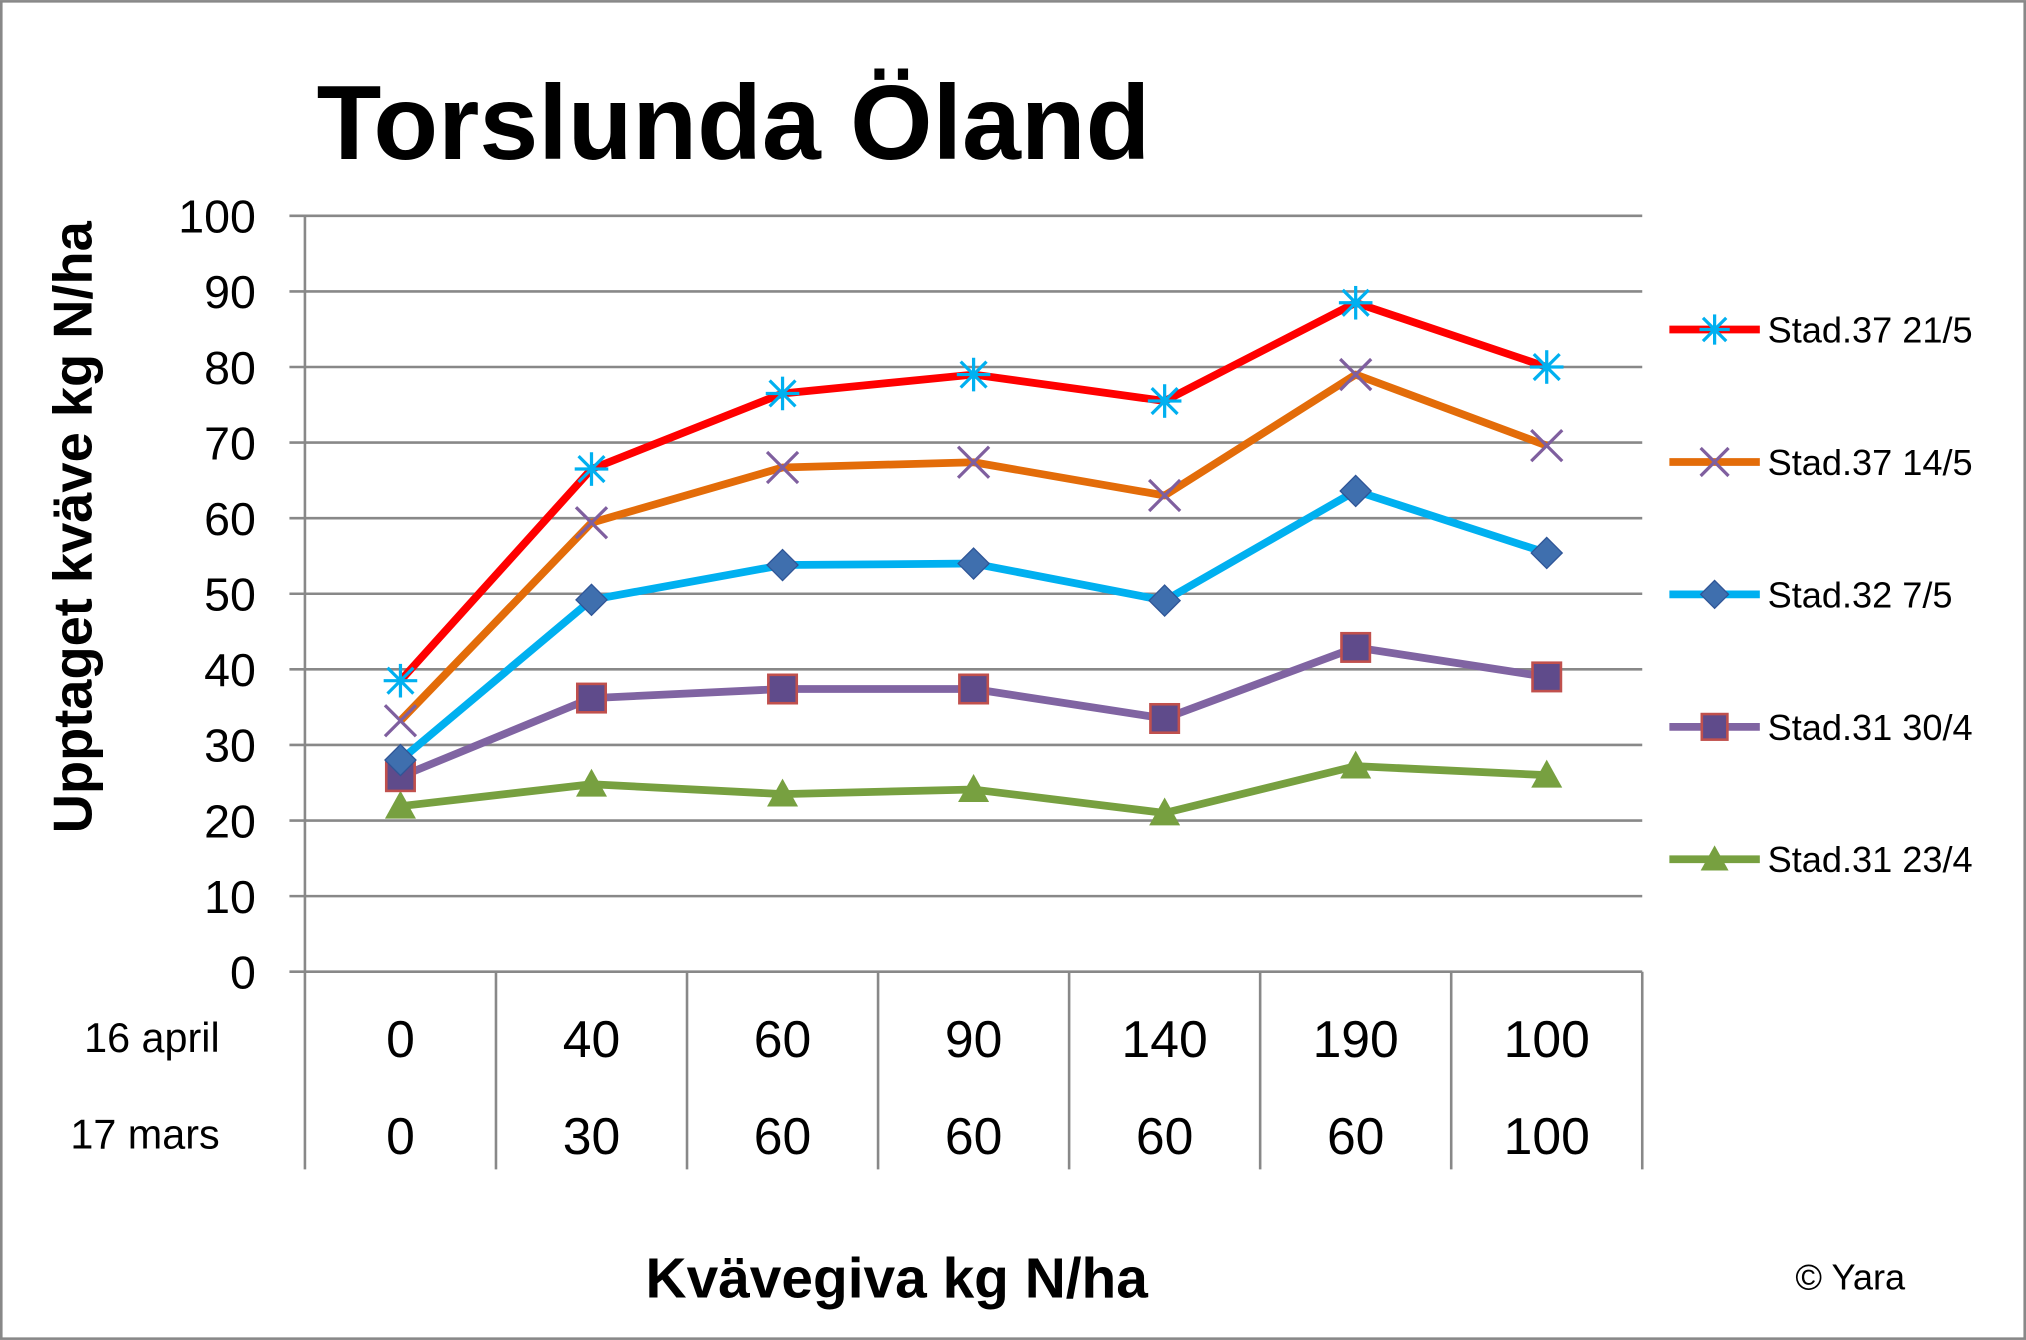 The image size is (2026, 1340). Describe the element at coordinates (230, 292) in the screenshot. I see `y-tick-label: 90` at that location.